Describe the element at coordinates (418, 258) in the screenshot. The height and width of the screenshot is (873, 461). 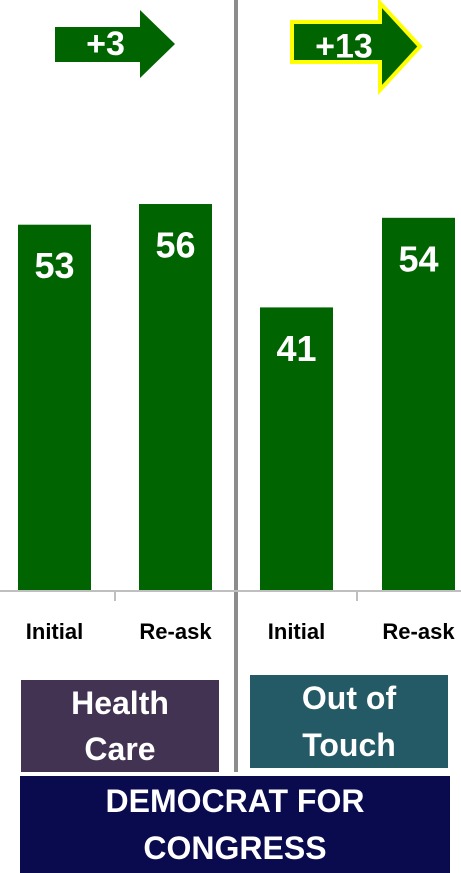
I see `value-label: 54` at that location.